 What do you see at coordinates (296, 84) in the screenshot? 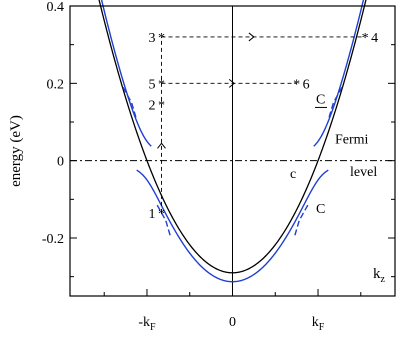
I see `marker-6-star: *` at bounding box center [296, 84].